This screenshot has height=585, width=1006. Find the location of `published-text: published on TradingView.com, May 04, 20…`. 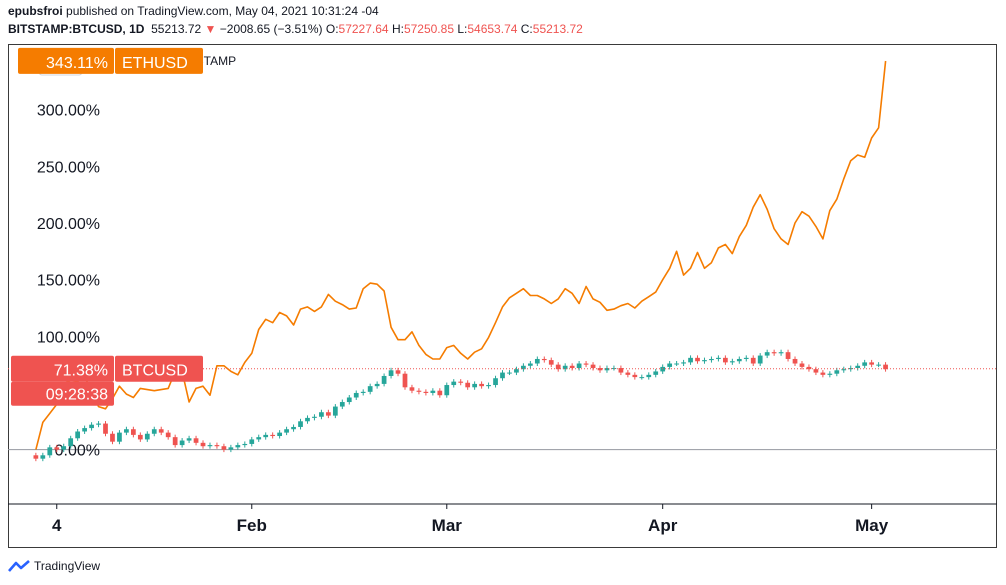

published-text: published on TradingView.com, May 04, 20… is located at coordinates (222, 11).